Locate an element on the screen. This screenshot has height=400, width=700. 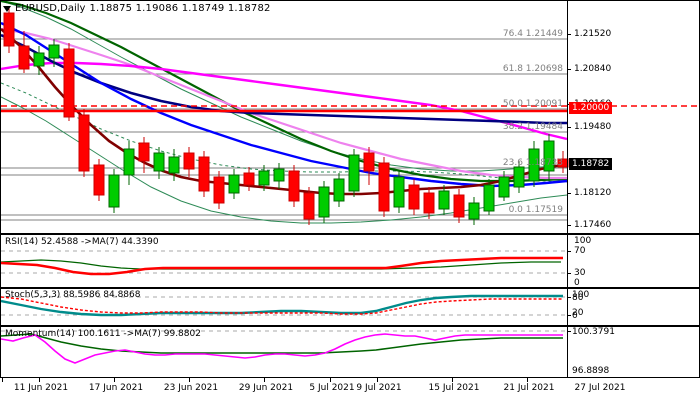
date-label-6: 15 Jul 2021 is located at coordinates (454, 388).